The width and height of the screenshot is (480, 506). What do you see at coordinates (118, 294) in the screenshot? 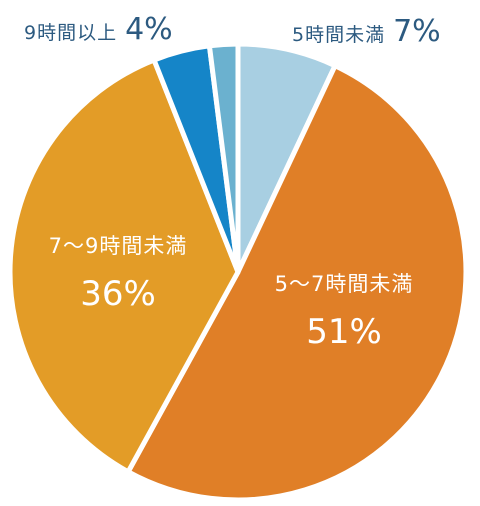
I see `label-7-to-9-hours-value: 36%` at bounding box center [118, 294].